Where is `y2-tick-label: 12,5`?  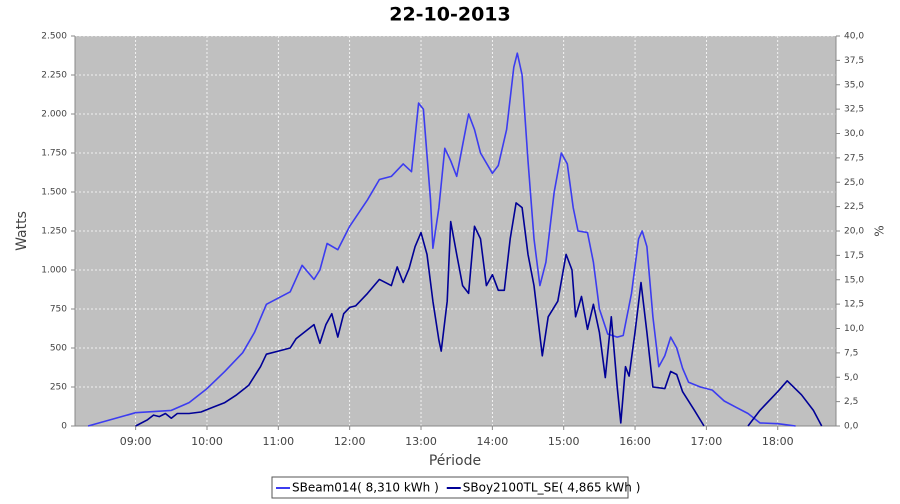 y2-tick-label: 12,5 is located at coordinates (854, 305).